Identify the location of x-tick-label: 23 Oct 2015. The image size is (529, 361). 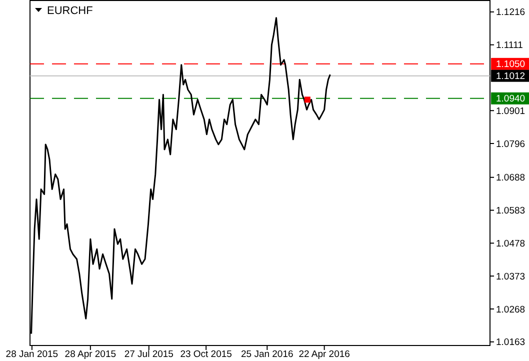
(206, 354).